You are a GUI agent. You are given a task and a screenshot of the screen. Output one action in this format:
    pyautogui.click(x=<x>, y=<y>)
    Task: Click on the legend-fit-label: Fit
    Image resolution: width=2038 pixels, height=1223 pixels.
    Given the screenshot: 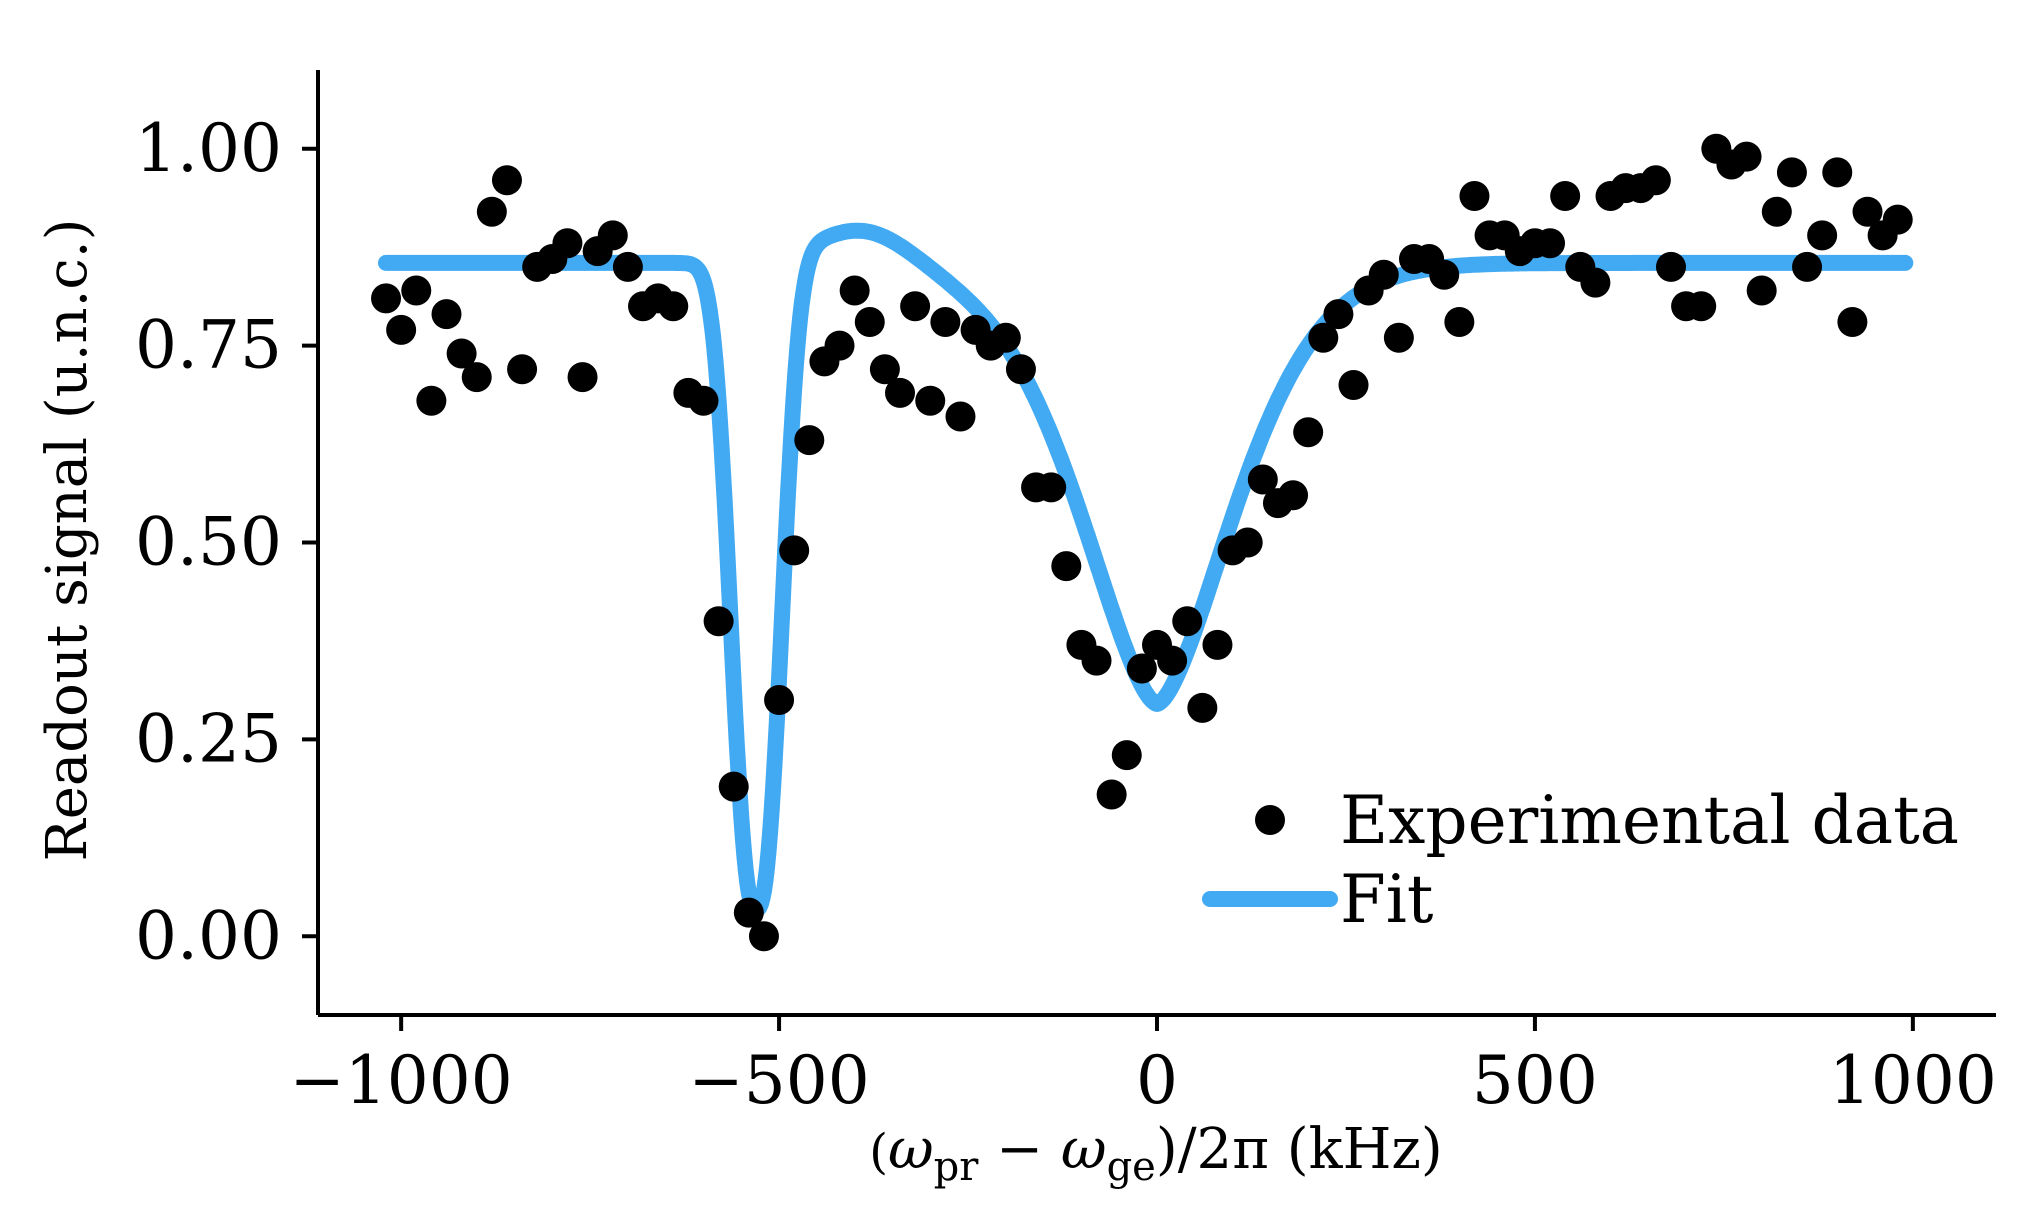 What is the action you would take?
    pyautogui.click(x=1386, y=899)
    